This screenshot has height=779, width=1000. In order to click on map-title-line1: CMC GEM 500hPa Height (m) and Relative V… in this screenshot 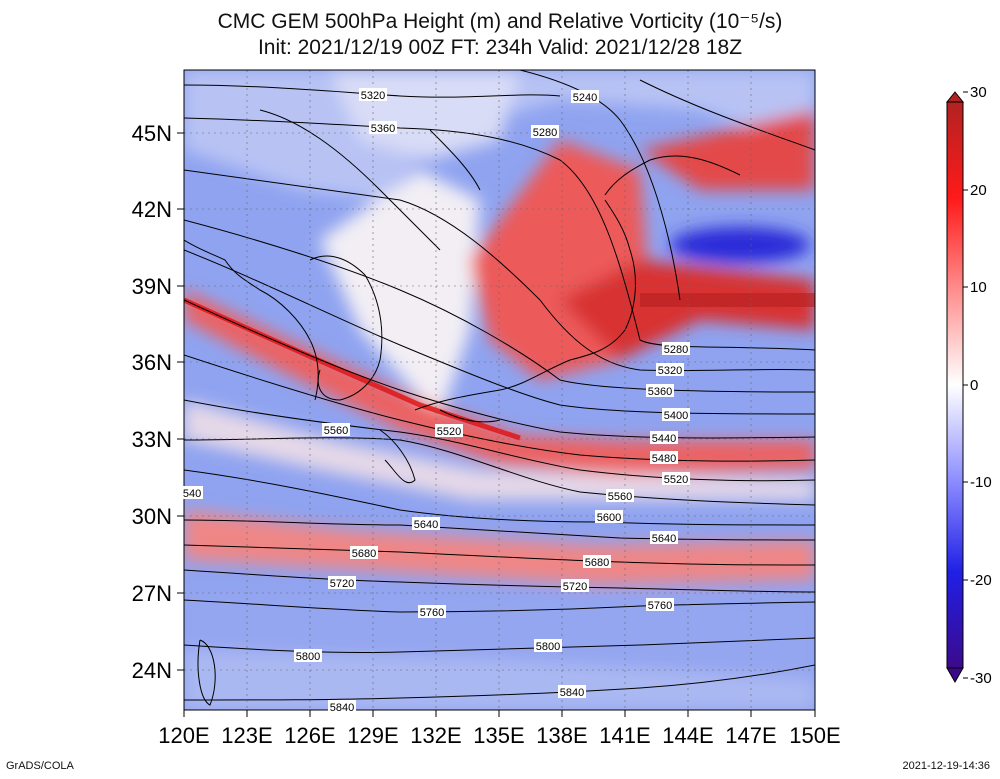, I will do `click(500, 21)`.